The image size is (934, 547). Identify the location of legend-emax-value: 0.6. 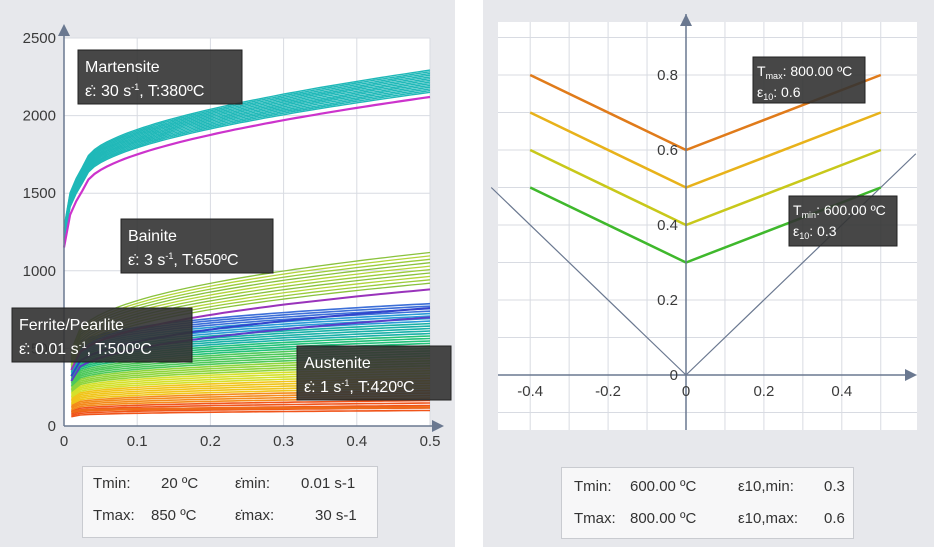
(834, 518).